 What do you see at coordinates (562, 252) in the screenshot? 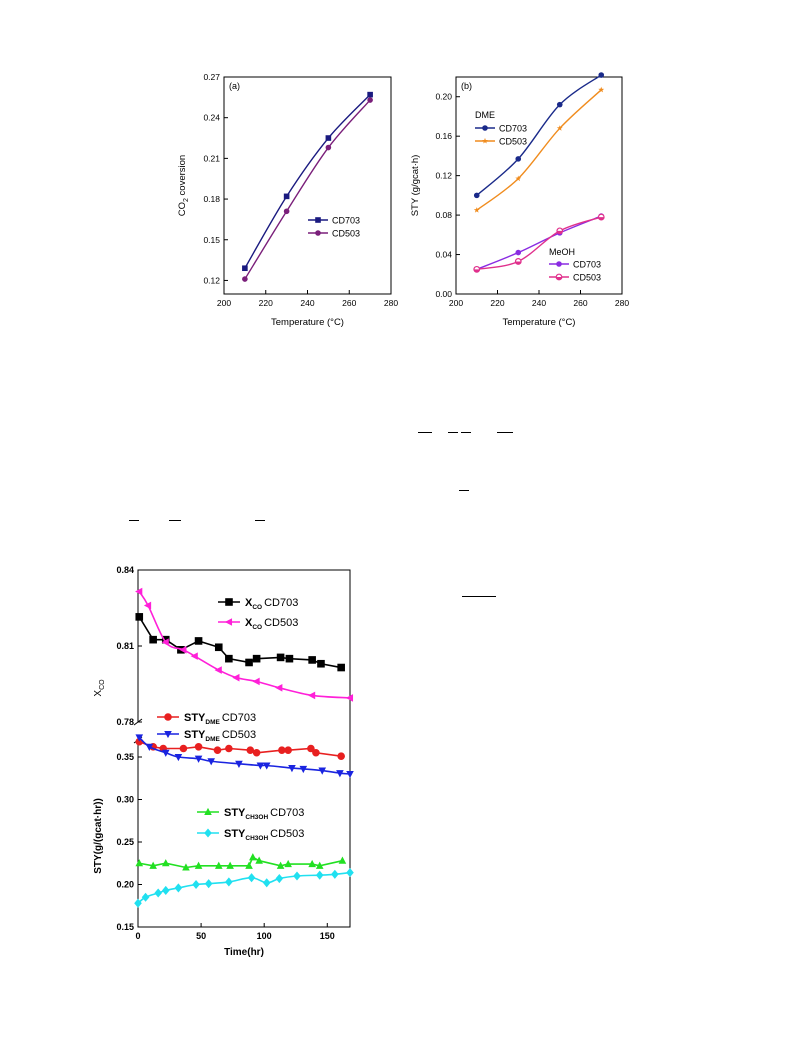
I see `legend-group-label: MeOH` at bounding box center [562, 252].